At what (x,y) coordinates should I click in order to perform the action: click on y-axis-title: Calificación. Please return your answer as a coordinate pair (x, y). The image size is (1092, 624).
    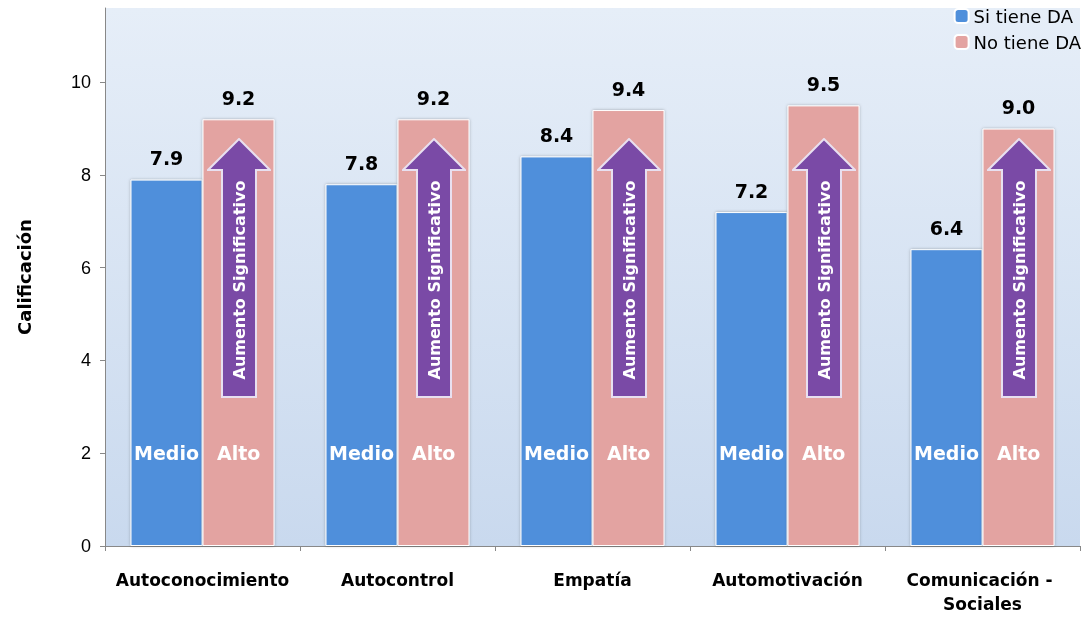
    Looking at the image, I should click on (24, 277).